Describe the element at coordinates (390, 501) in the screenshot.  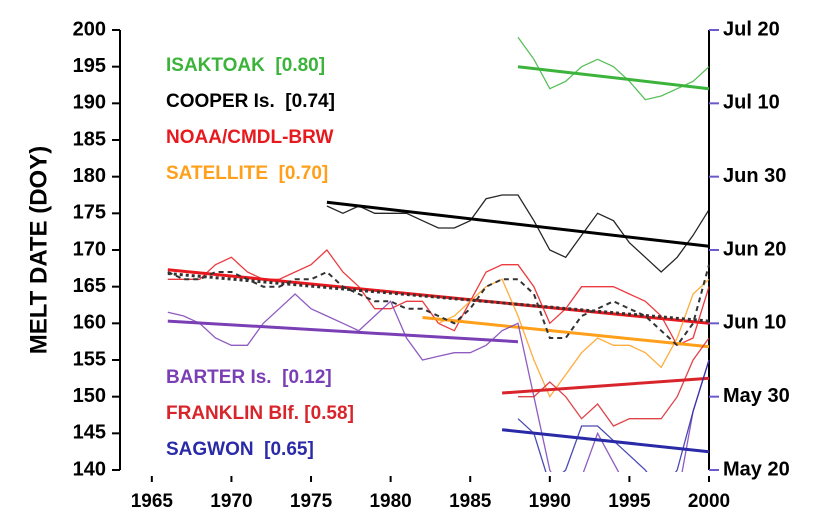
I see `x-tick-label: 1980` at that location.